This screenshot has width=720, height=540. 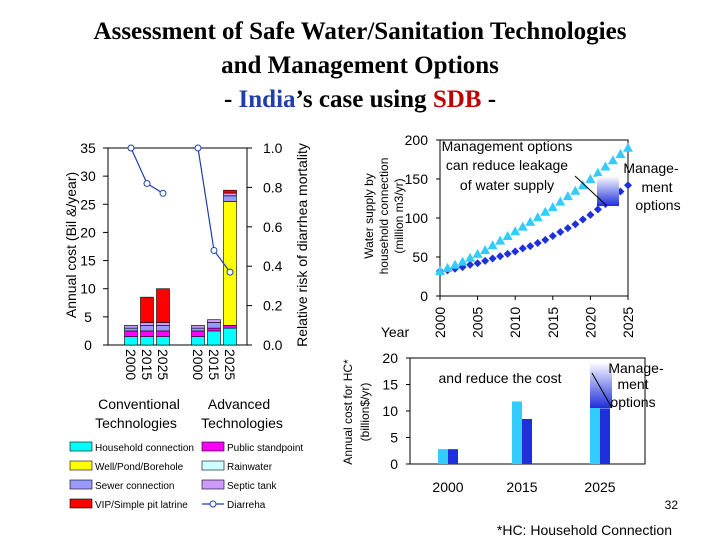 I want to click on chart1-y-axis-label: Annual cost (Bil &/year), so click(x=71, y=245).